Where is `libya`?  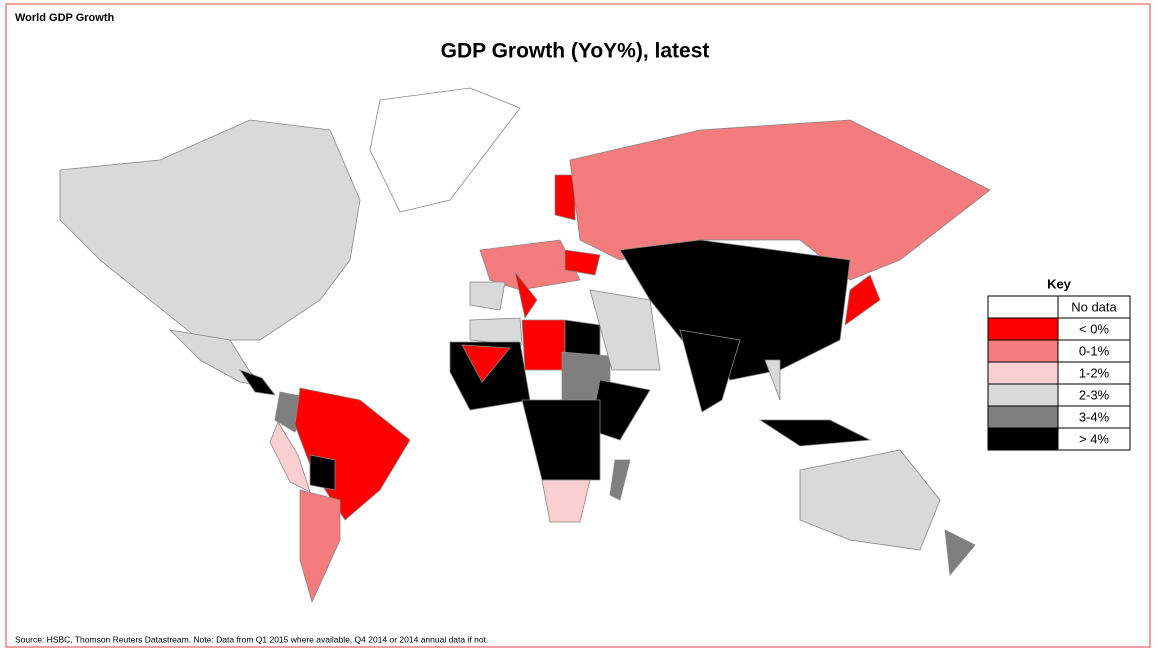 libya is located at coordinates (543, 345).